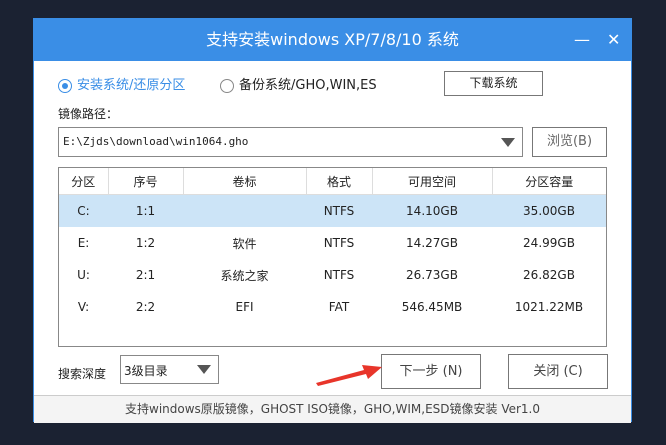 The height and width of the screenshot is (445, 666). What do you see at coordinates (145, 307) in the screenshot?
I see `cell: 2:2` at bounding box center [145, 307].